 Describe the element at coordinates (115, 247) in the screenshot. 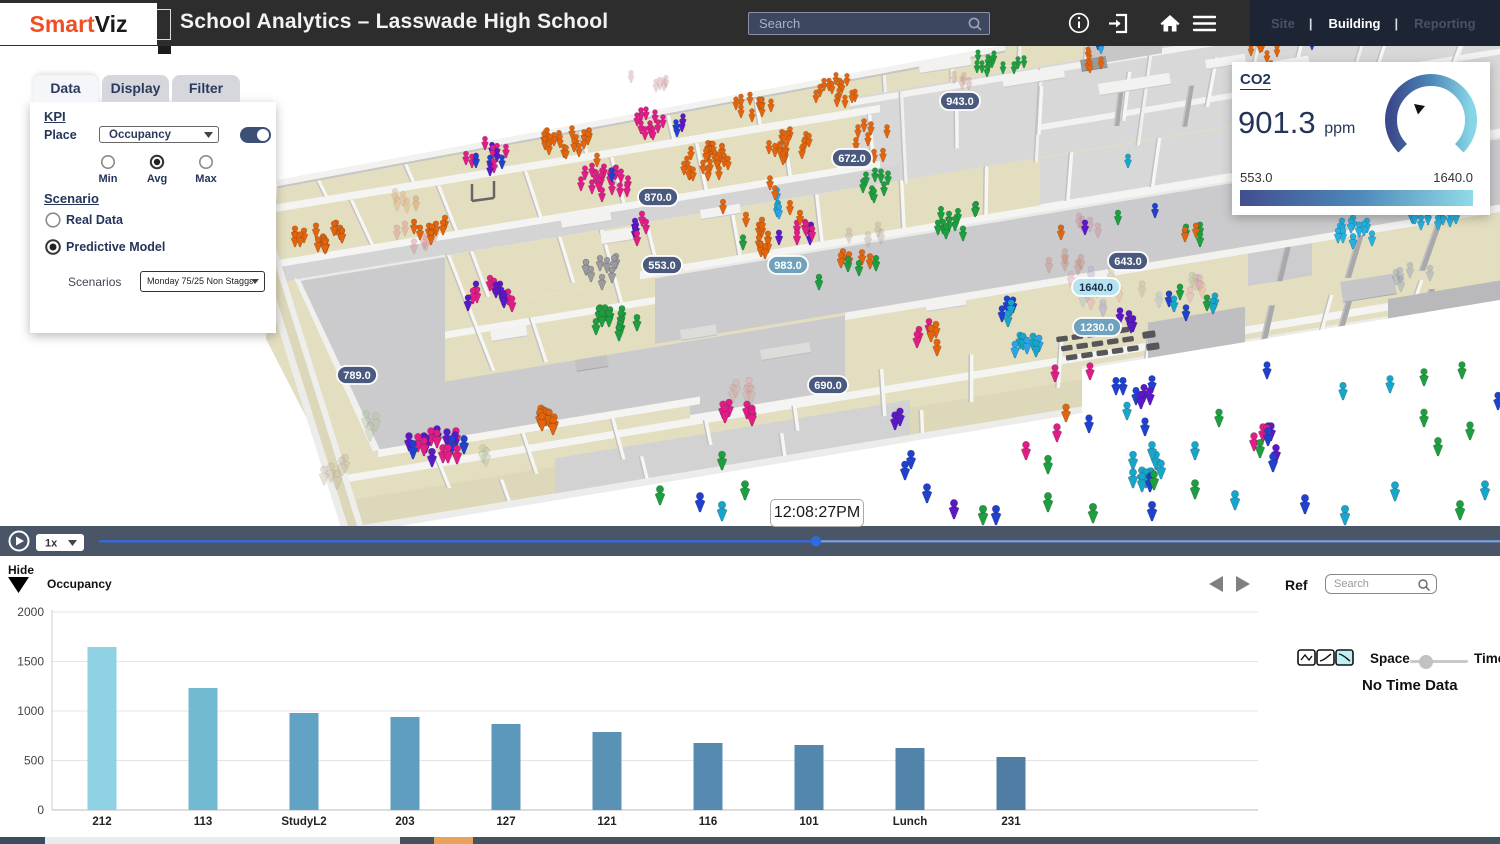

I see `svg-text: Predictive Model` at that location.